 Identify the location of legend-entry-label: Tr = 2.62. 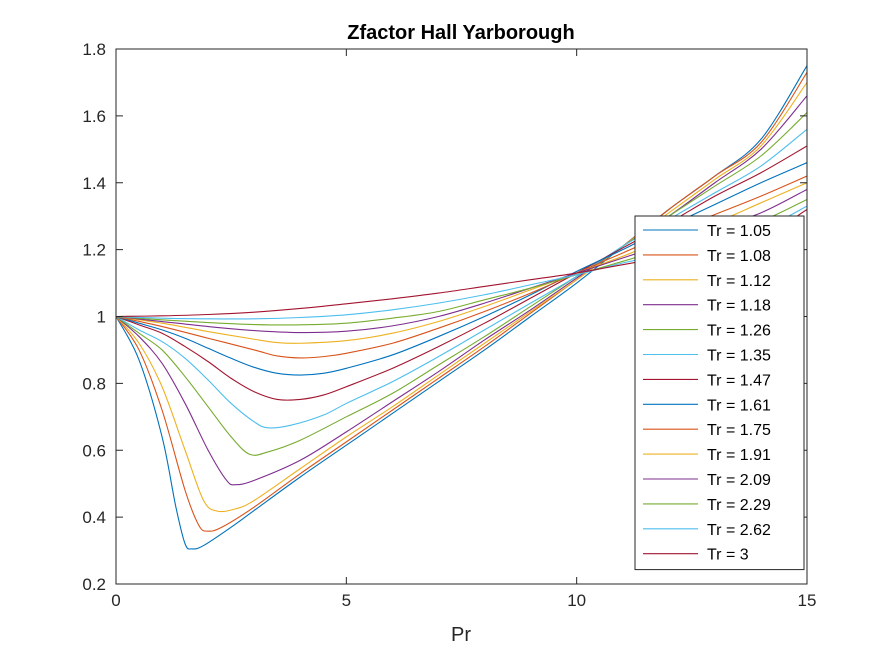
(739, 530).